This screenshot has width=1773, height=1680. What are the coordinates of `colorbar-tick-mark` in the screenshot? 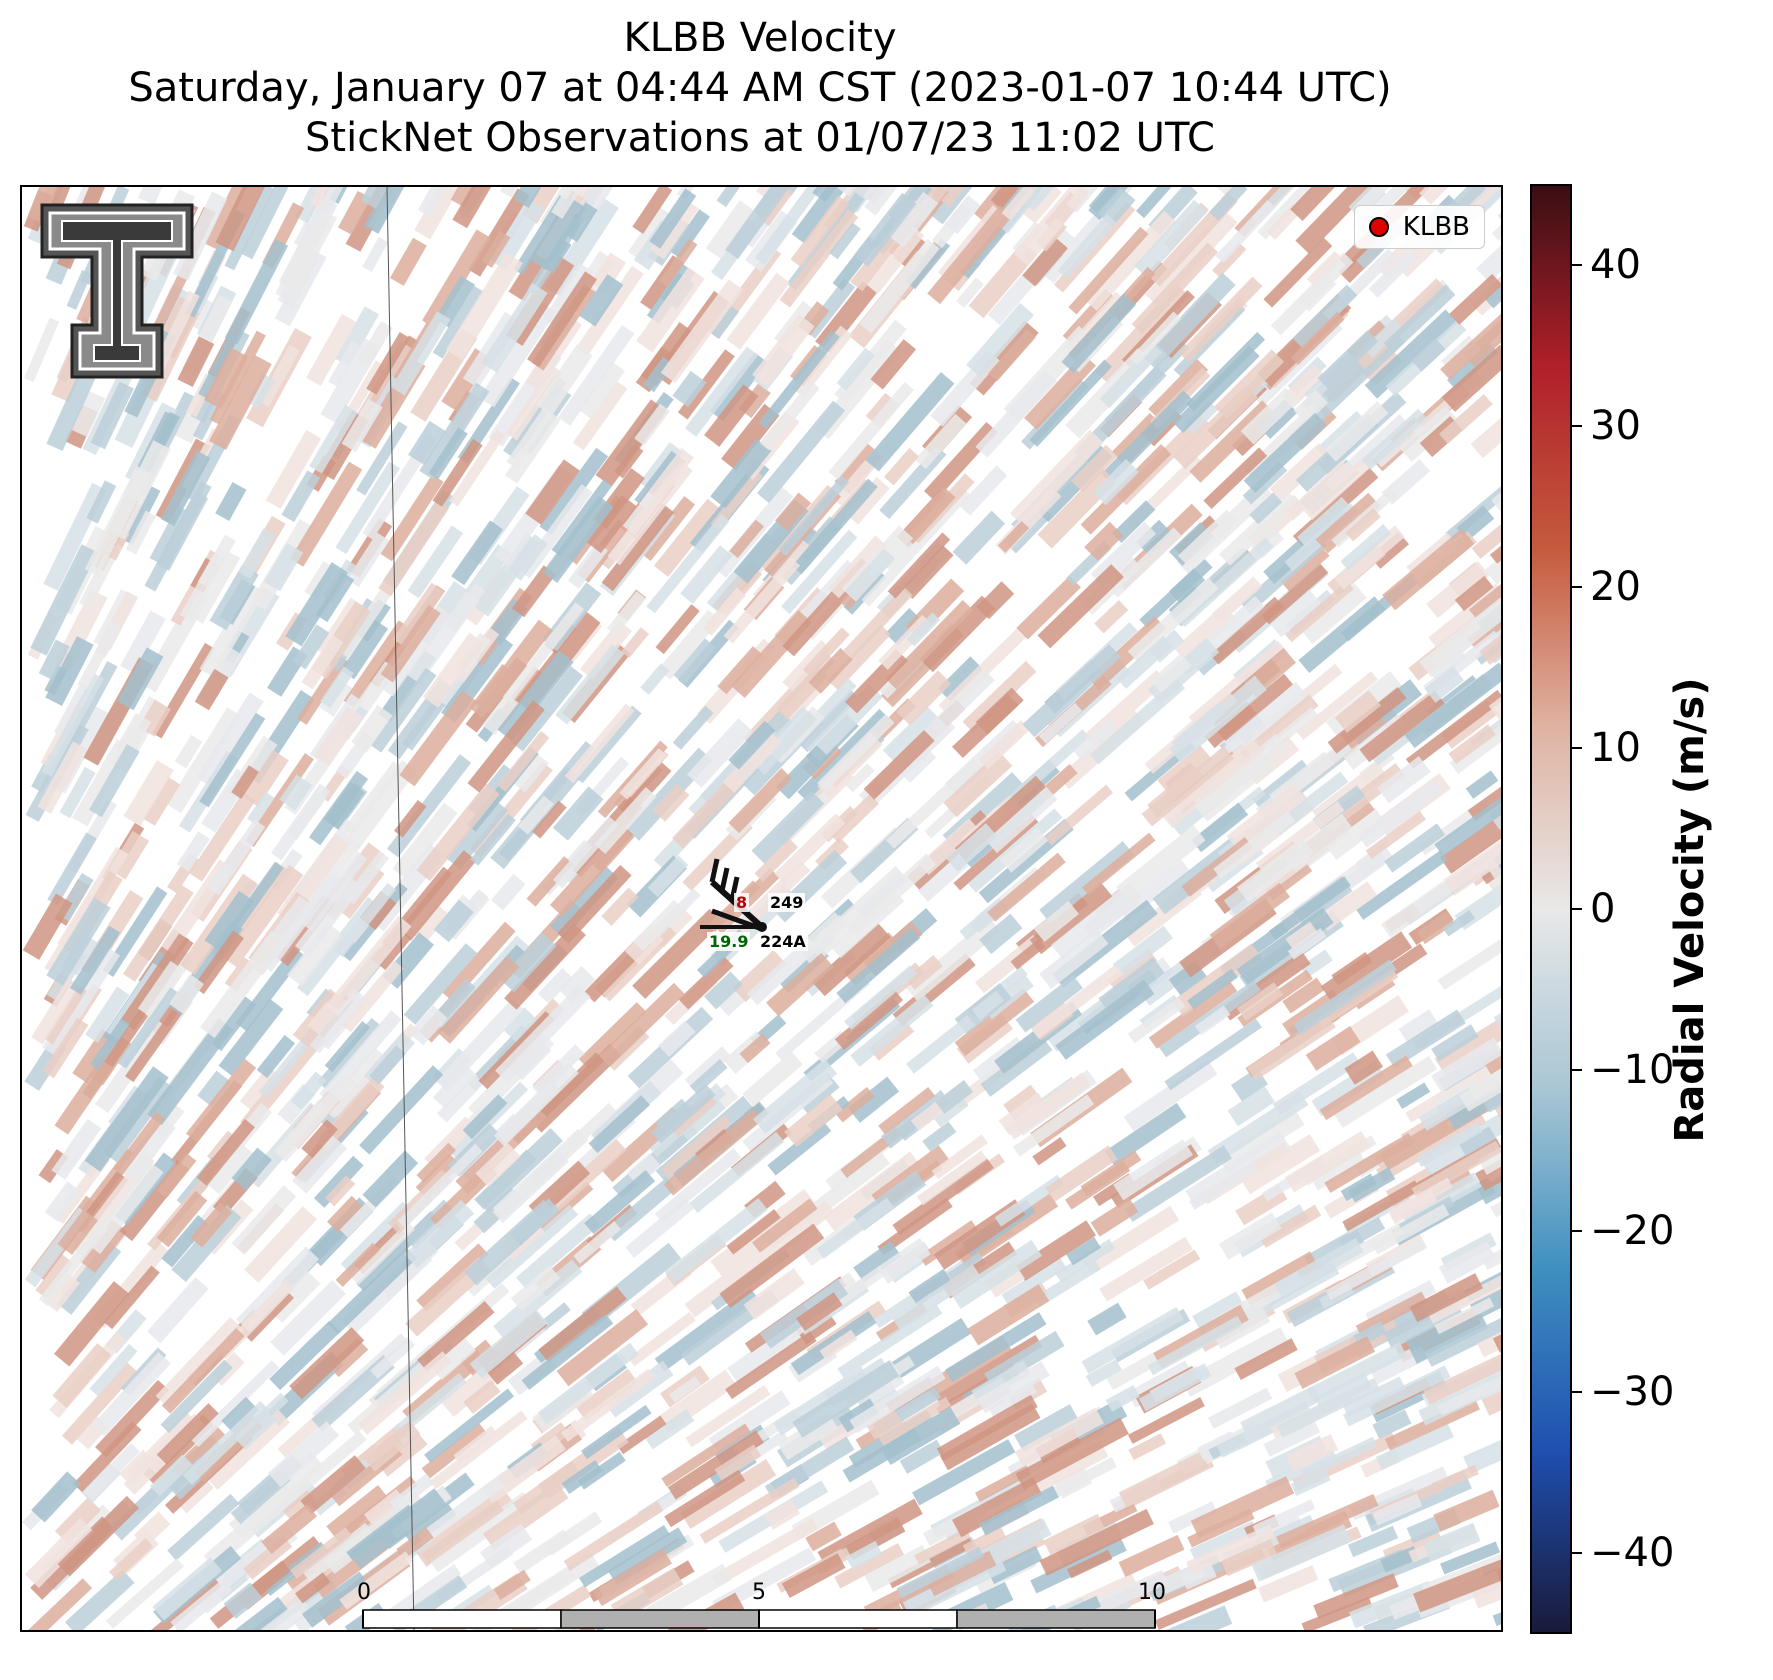 It's located at (1577, 1553).